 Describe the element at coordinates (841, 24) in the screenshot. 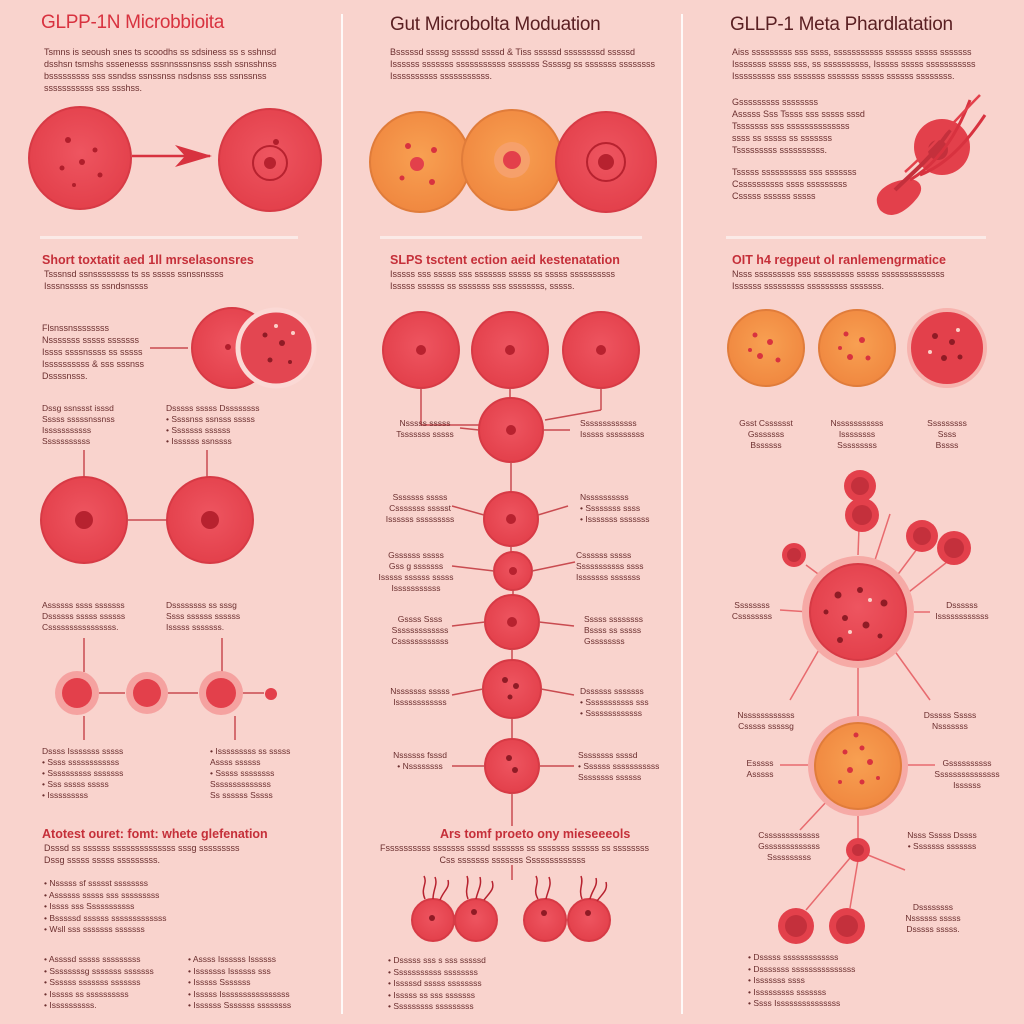

I see `col3-title: GLLP-1 Meta Phardlatation` at that location.